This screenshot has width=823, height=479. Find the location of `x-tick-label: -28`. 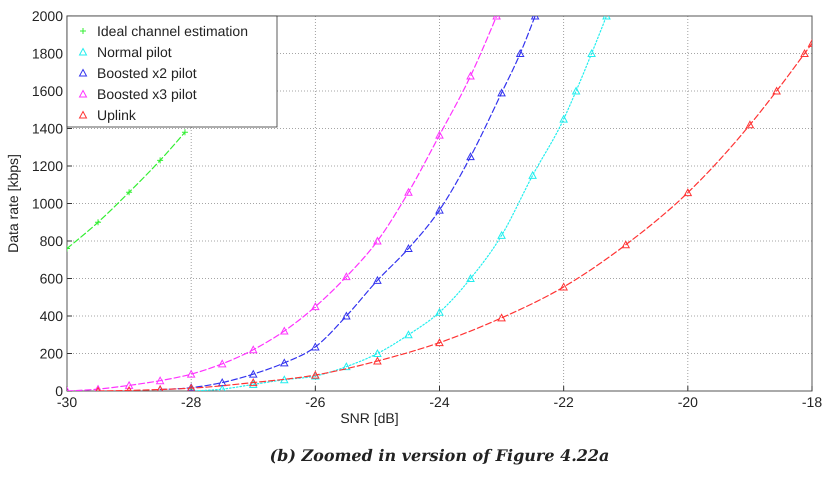

x-tick-label: -28 is located at coordinates (191, 402).